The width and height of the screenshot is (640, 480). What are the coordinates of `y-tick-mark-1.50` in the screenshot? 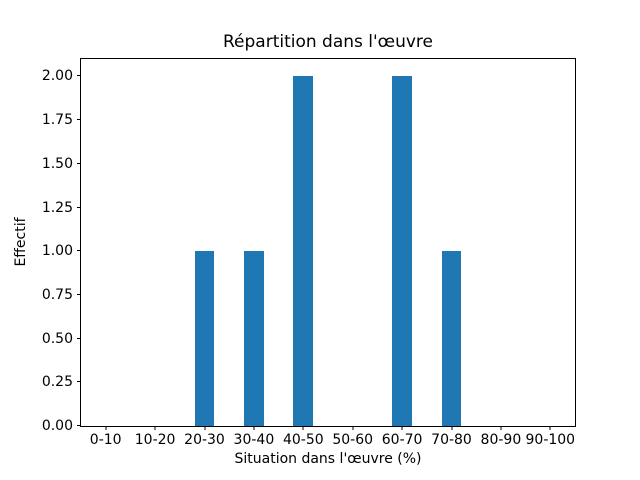 It's located at (79, 163).